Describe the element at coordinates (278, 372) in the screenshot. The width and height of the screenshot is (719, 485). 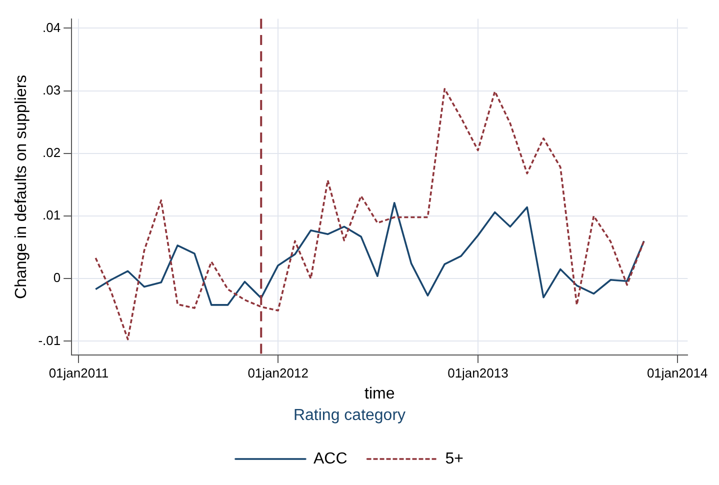
I see `x-tick-label: 01jan2012` at that location.